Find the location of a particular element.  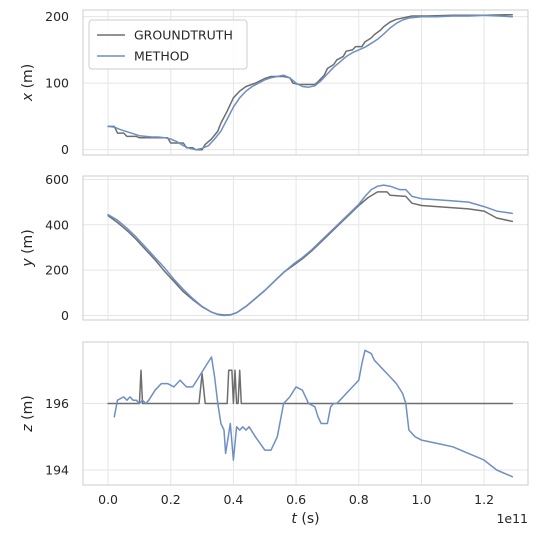

legend-box is located at coordinates (168, 44).